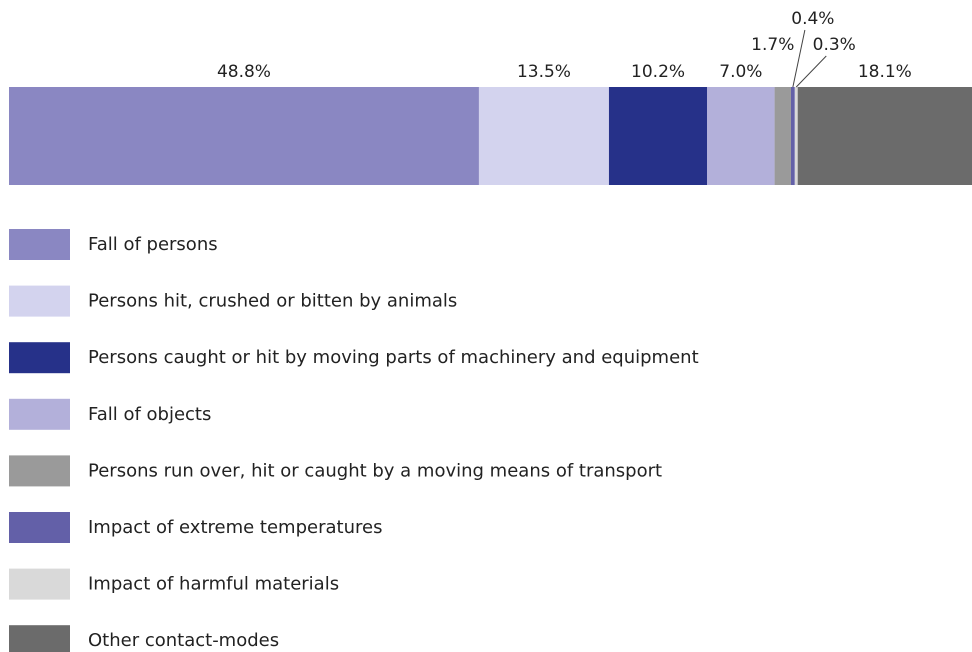 Image resolution: width=972 pixels, height=652 pixels. What do you see at coordinates (235, 527) in the screenshot?
I see `legend-label: Impact of extreme temperatures` at bounding box center [235, 527].